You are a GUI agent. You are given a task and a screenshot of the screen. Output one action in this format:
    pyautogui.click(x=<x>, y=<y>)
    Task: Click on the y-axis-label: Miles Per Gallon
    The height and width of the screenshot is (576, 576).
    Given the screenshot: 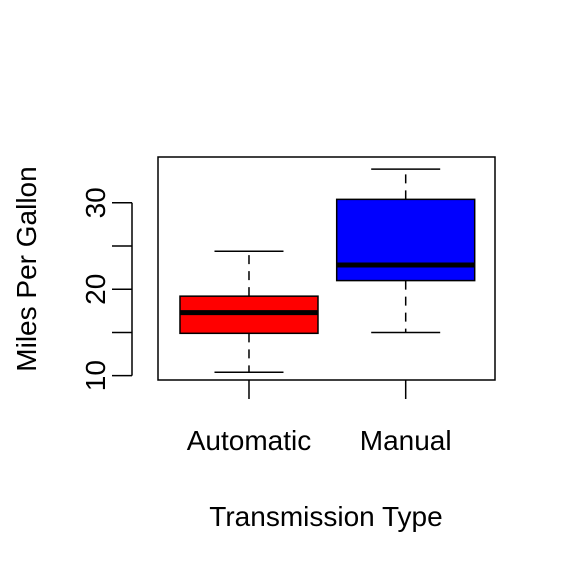 What is the action you would take?
    pyautogui.click(x=26, y=268)
    